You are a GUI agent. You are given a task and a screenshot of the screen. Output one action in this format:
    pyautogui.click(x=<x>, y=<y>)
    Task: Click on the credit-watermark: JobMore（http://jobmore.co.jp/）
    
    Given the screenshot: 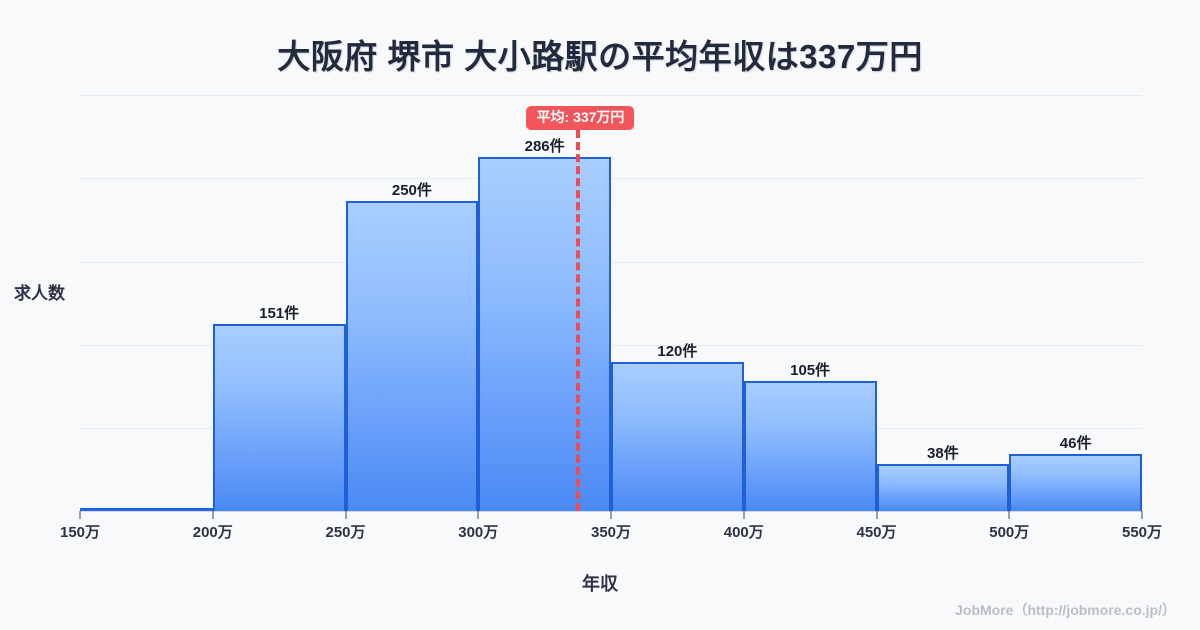 What is the action you would take?
    pyautogui.click(x=1065, y=610)
    